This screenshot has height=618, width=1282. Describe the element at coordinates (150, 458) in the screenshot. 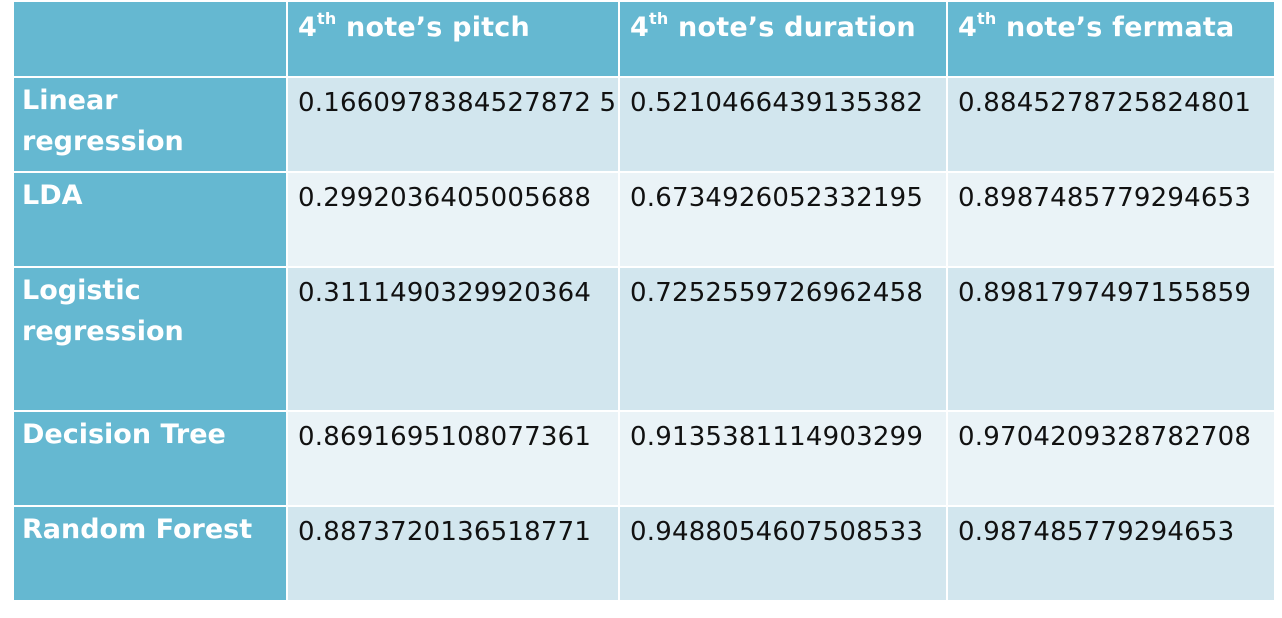

I see `row-label-decision-tree: Decision Tree` at that location.